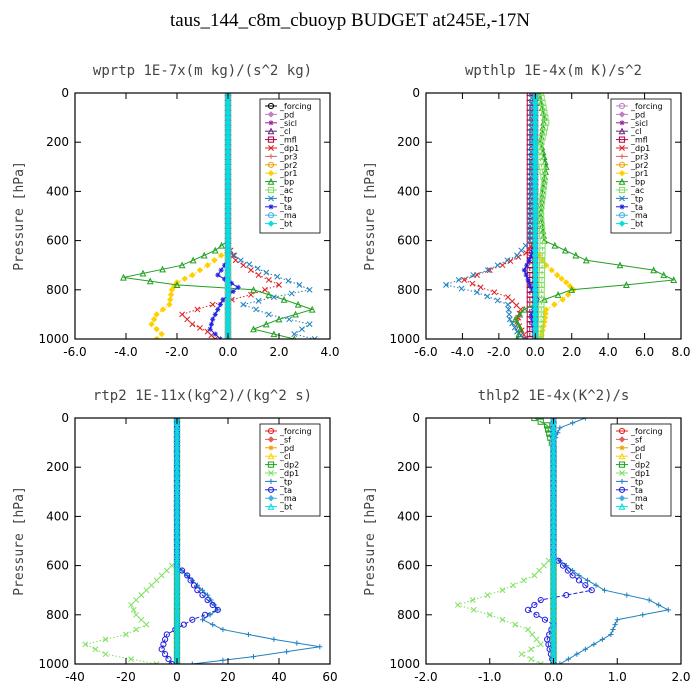 The height and width of the screenshot is (700, 700). What do you see at coordinates (65, 93) in the screenshot?
I see `y-tick-label: 0` at bounding box center [65, 93].